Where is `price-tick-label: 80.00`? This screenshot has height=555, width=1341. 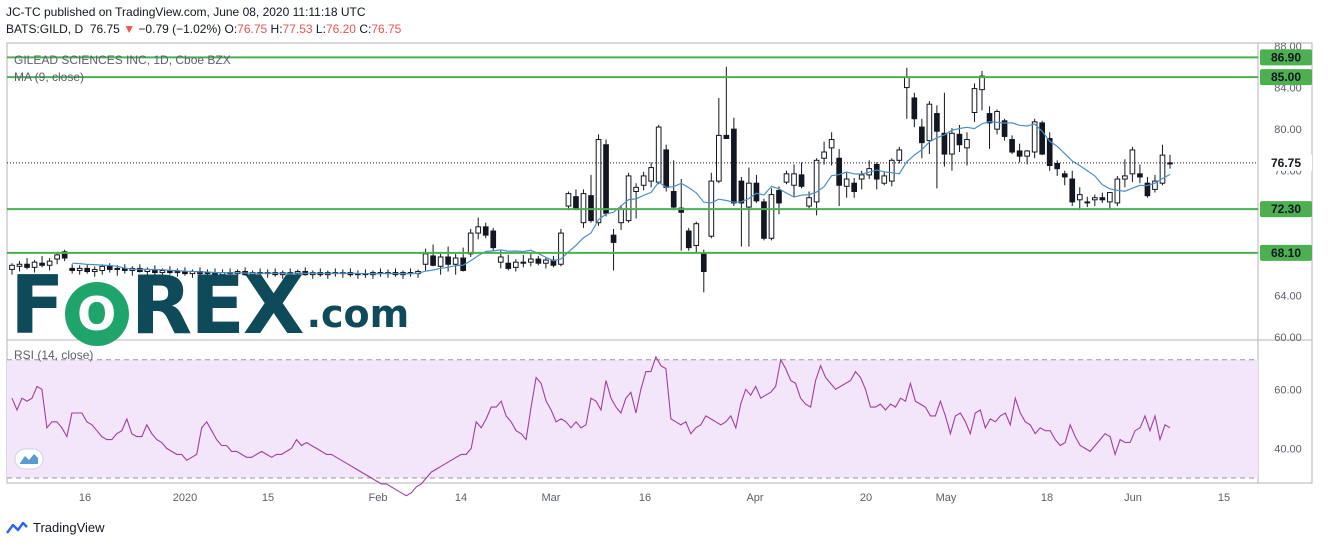 price-tick-label: 80.00 is located at coordinates (1288, 130).